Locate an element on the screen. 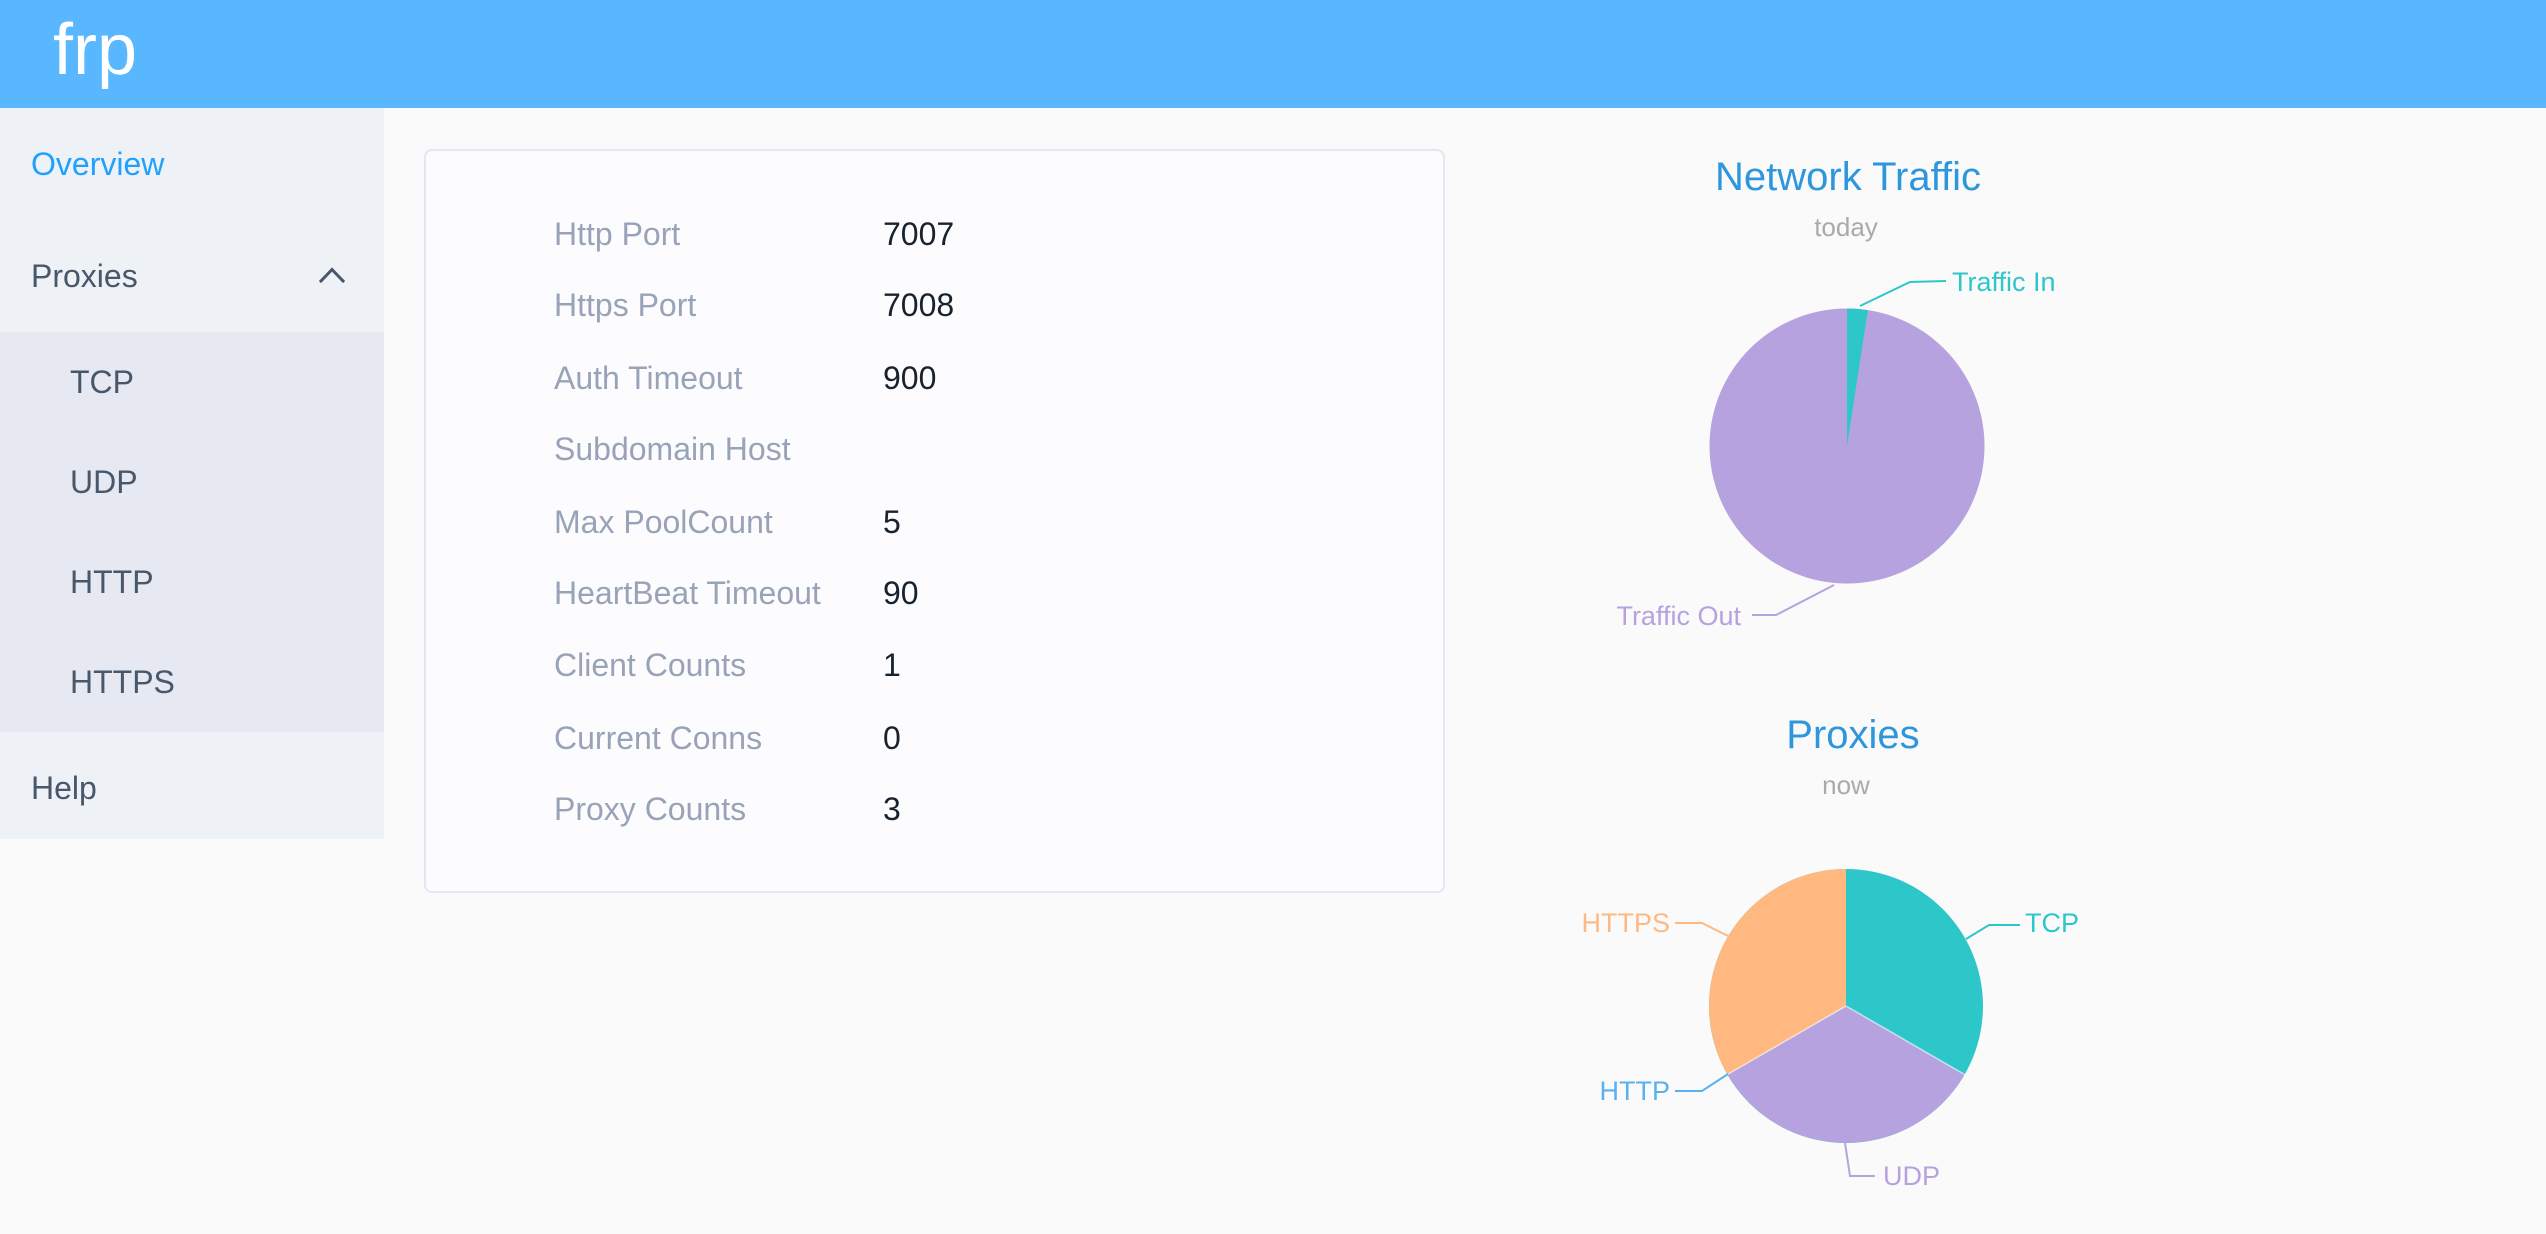 The height and width of the screenshot is (1234, 2546). svg-text: Traffic Out is located at coordinates (1678, 616).